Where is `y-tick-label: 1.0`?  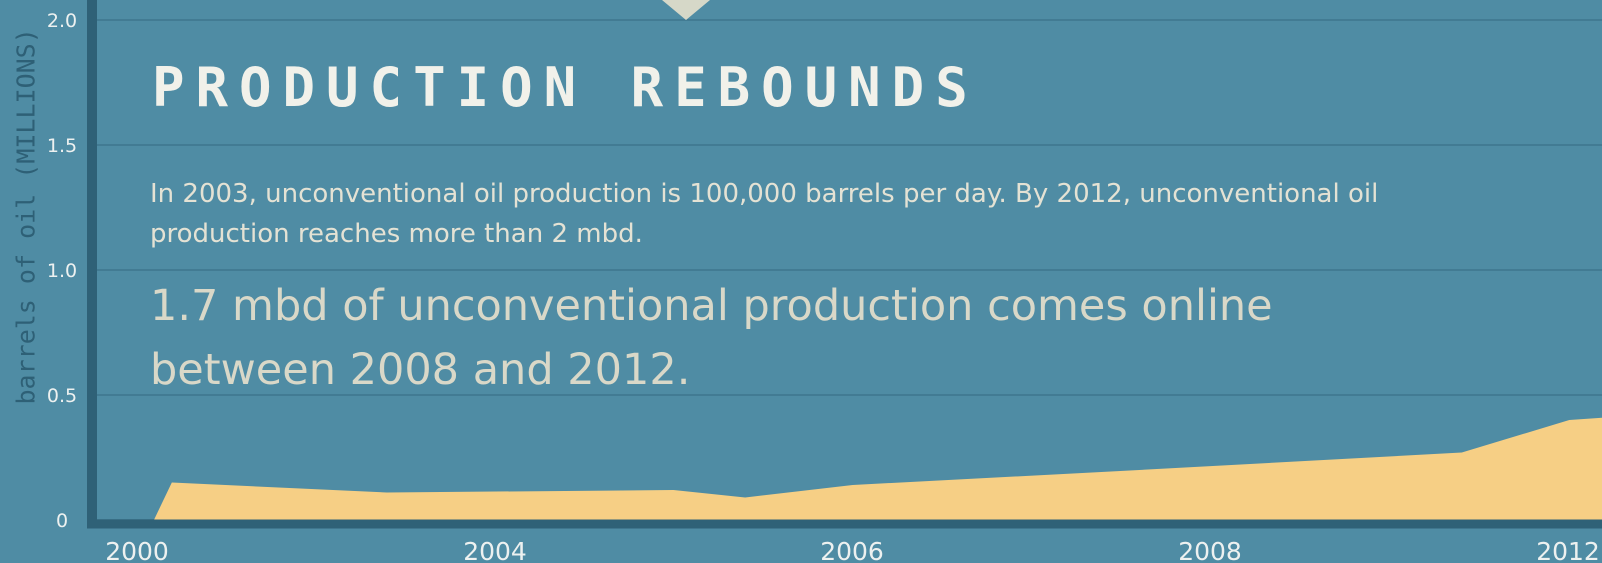
y-tick-label: 1.0 is located at coordinates (62, 271).